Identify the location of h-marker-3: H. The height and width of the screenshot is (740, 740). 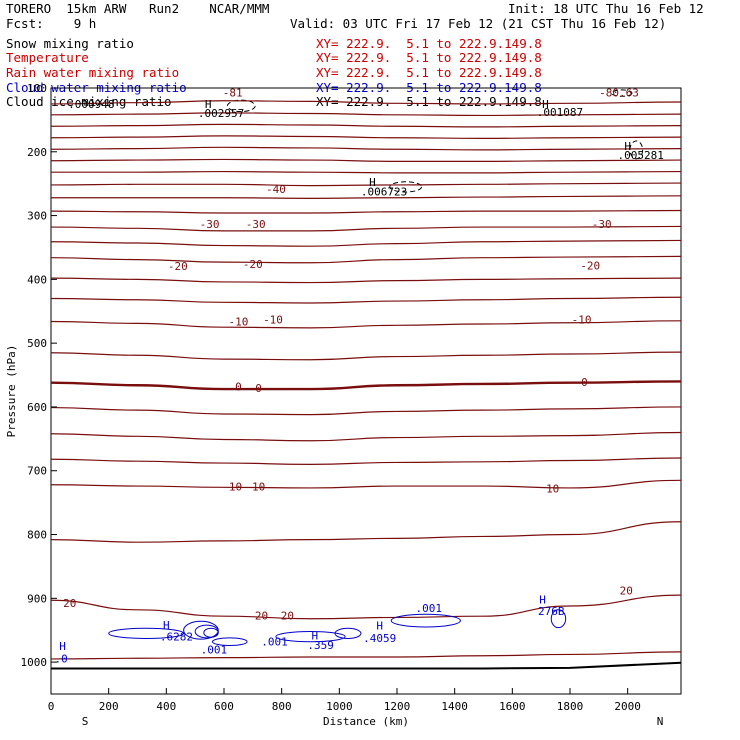
(372, 182).